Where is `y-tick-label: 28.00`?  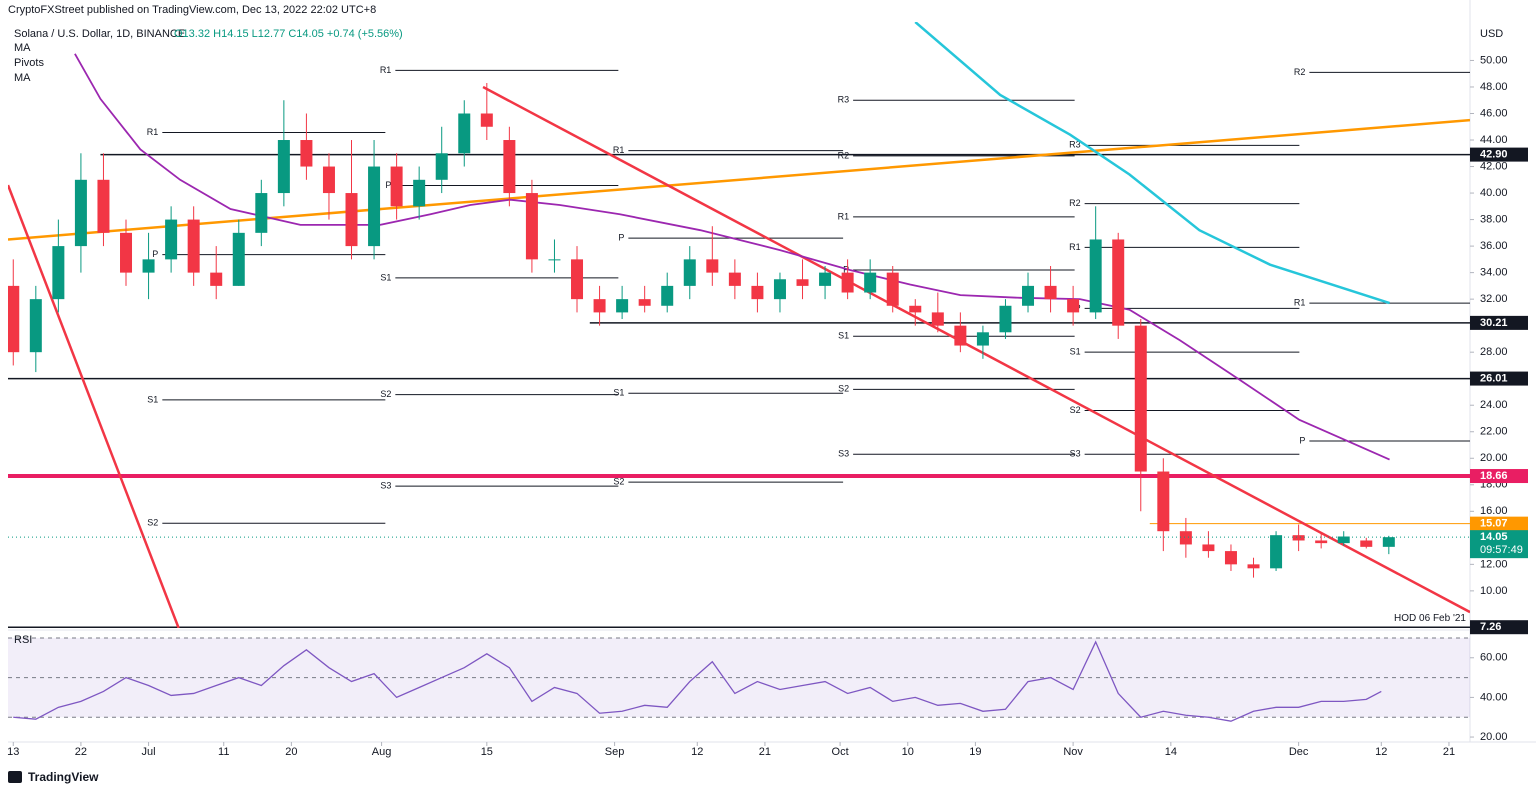 y-tick-label: 28.00 is located at coordinates (1494, 352).